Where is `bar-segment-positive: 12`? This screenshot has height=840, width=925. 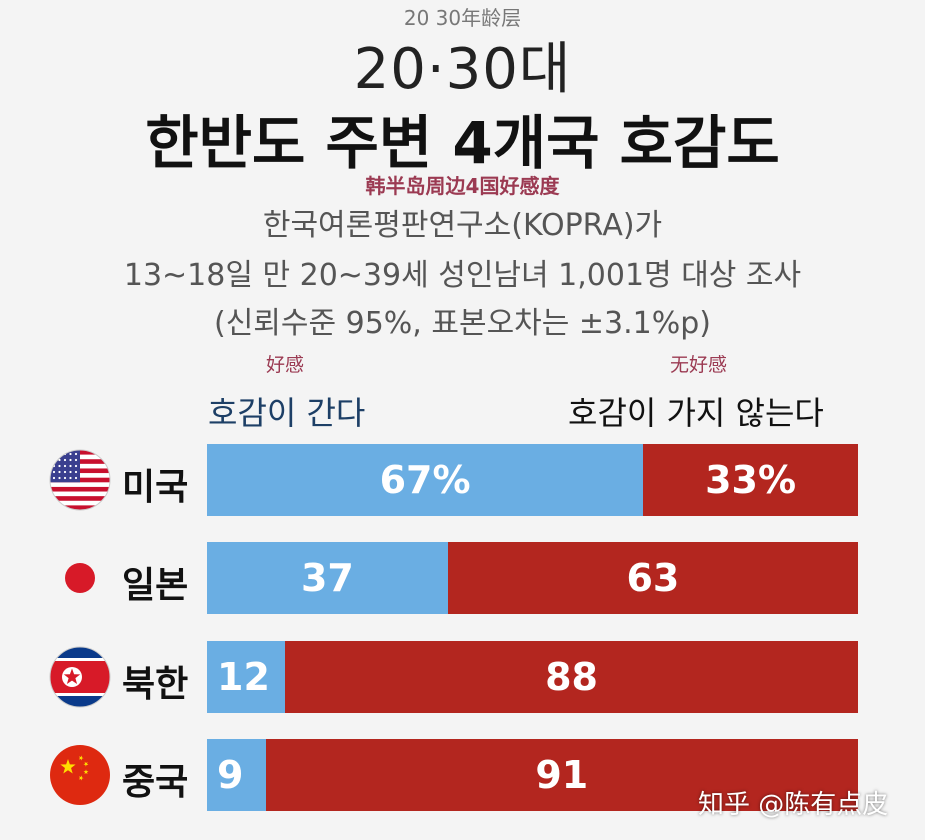 bar-segment-positive: 12 is located at coordinates (246, 677).